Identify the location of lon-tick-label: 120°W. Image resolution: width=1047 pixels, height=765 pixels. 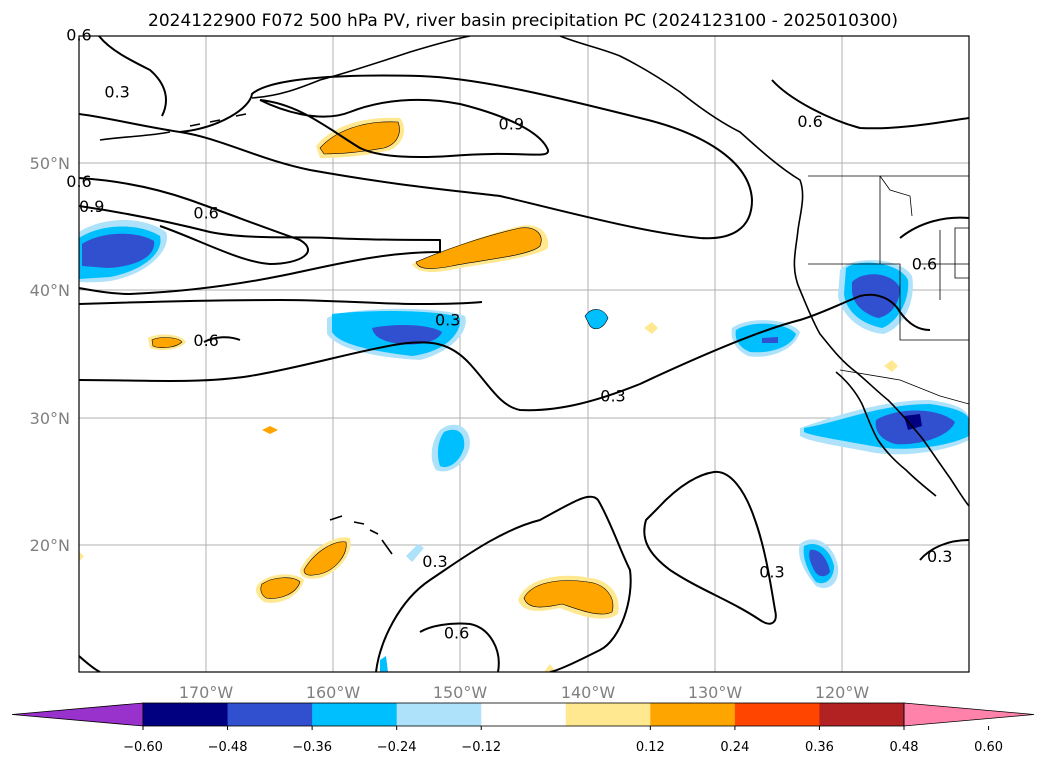
(842, 692).